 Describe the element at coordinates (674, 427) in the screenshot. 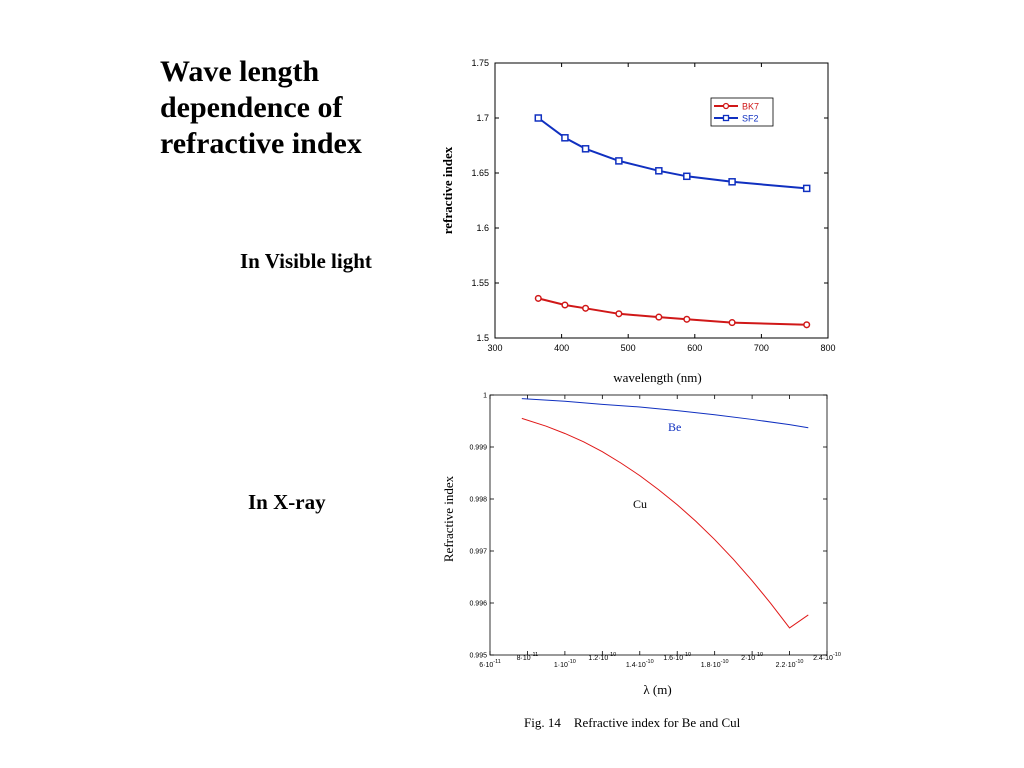

I see `series-label-be: Be` at that location.